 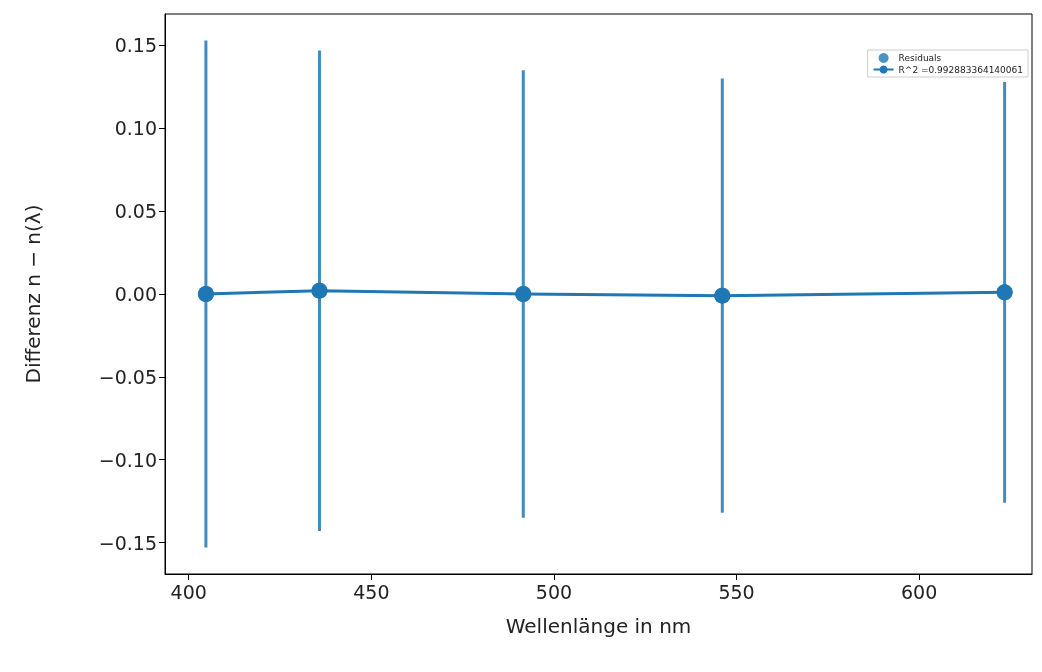 I want to click on x-tick-label: 400, so click(x=188, y=591).